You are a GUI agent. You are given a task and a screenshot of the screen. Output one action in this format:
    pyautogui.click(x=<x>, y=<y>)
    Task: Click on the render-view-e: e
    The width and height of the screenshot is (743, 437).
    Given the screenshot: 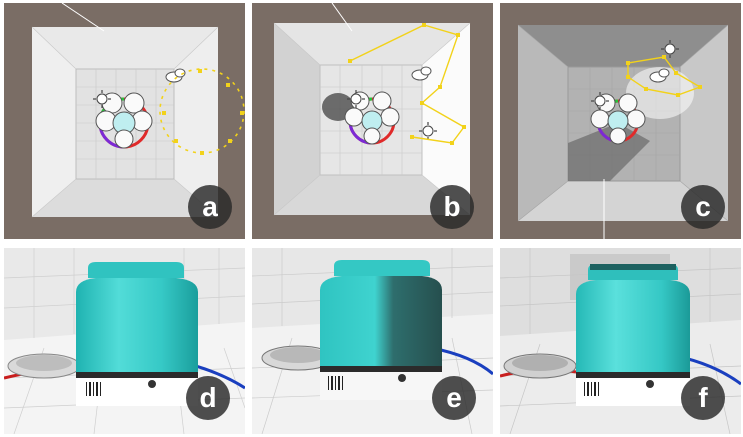 What is the action you would take?
    pyautogui.click(x=372, y=341)
    